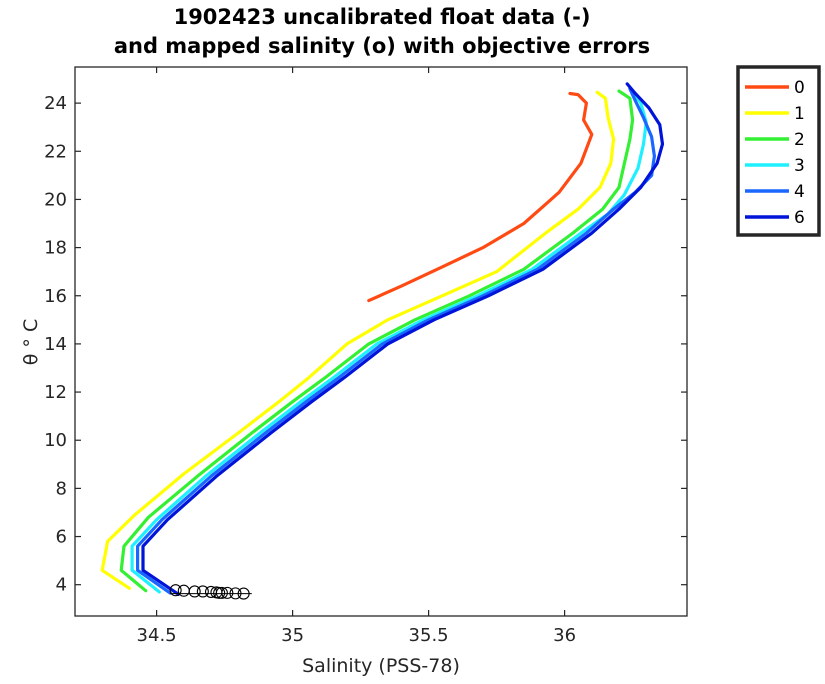 The height and width of the screenshot is (684, 825). I want to click on x-tick-label: 35, so click(292, 635).